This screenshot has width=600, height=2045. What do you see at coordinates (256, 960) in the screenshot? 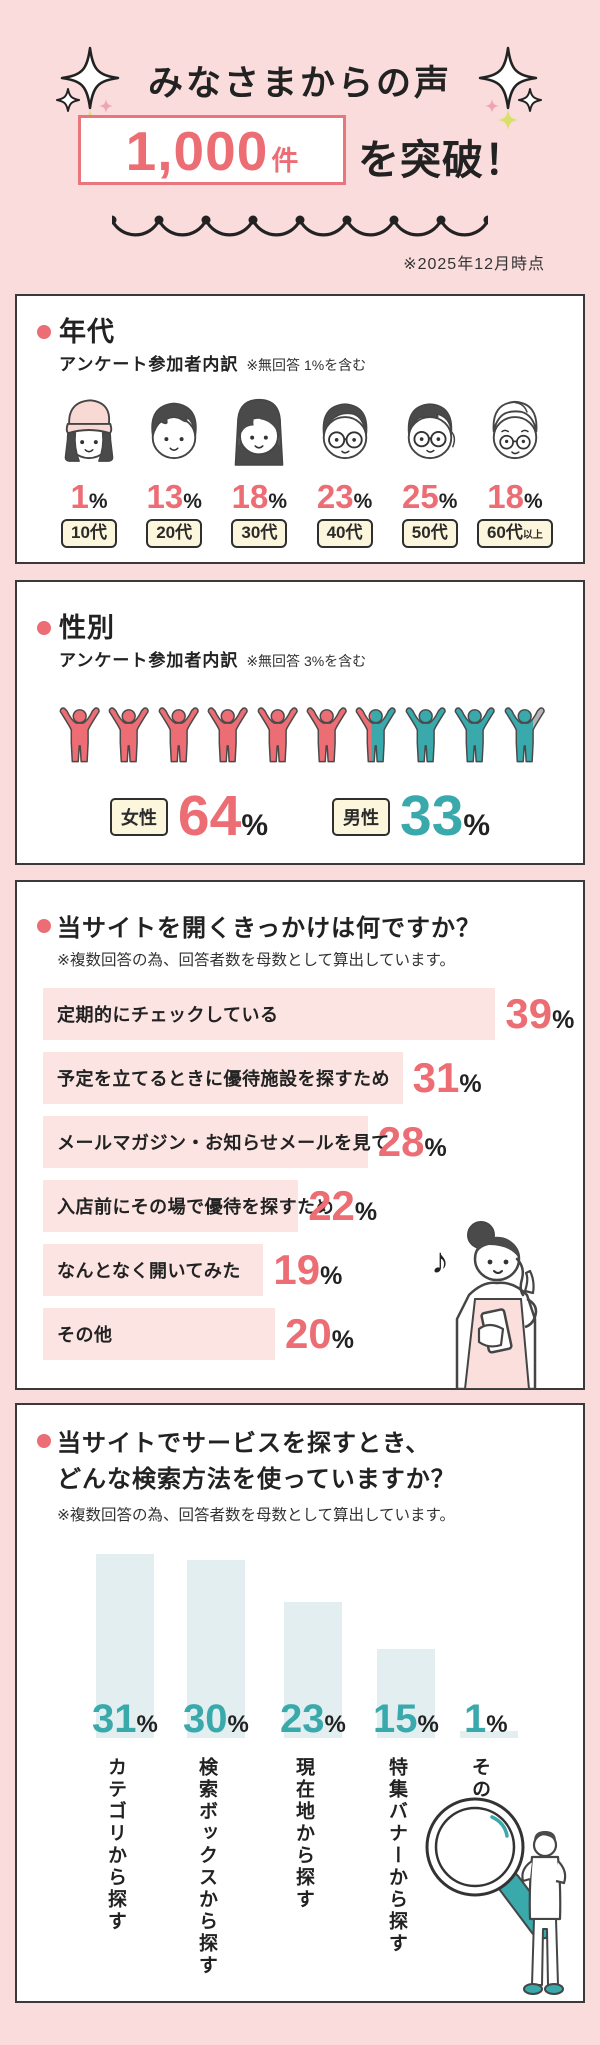
I see `trigger-note: ※複数回答の為、回答者数を母数として算出しています。` at bounding box center [256, 960].